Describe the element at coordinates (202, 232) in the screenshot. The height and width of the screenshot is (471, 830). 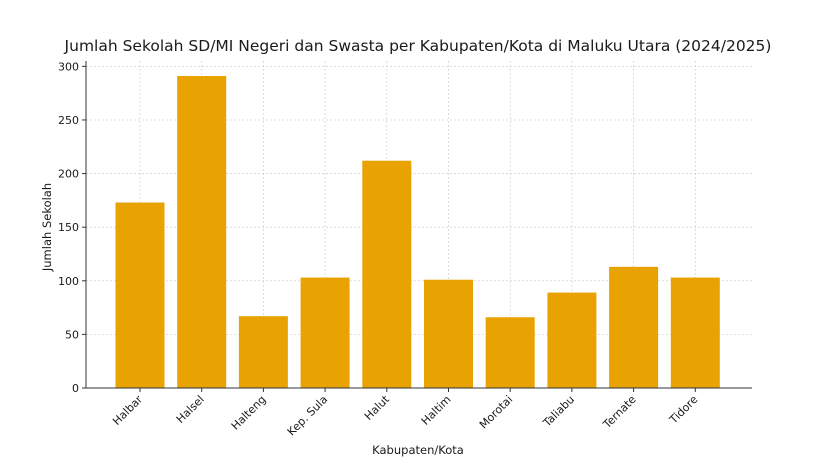
I see `bar-halsel` at that location.